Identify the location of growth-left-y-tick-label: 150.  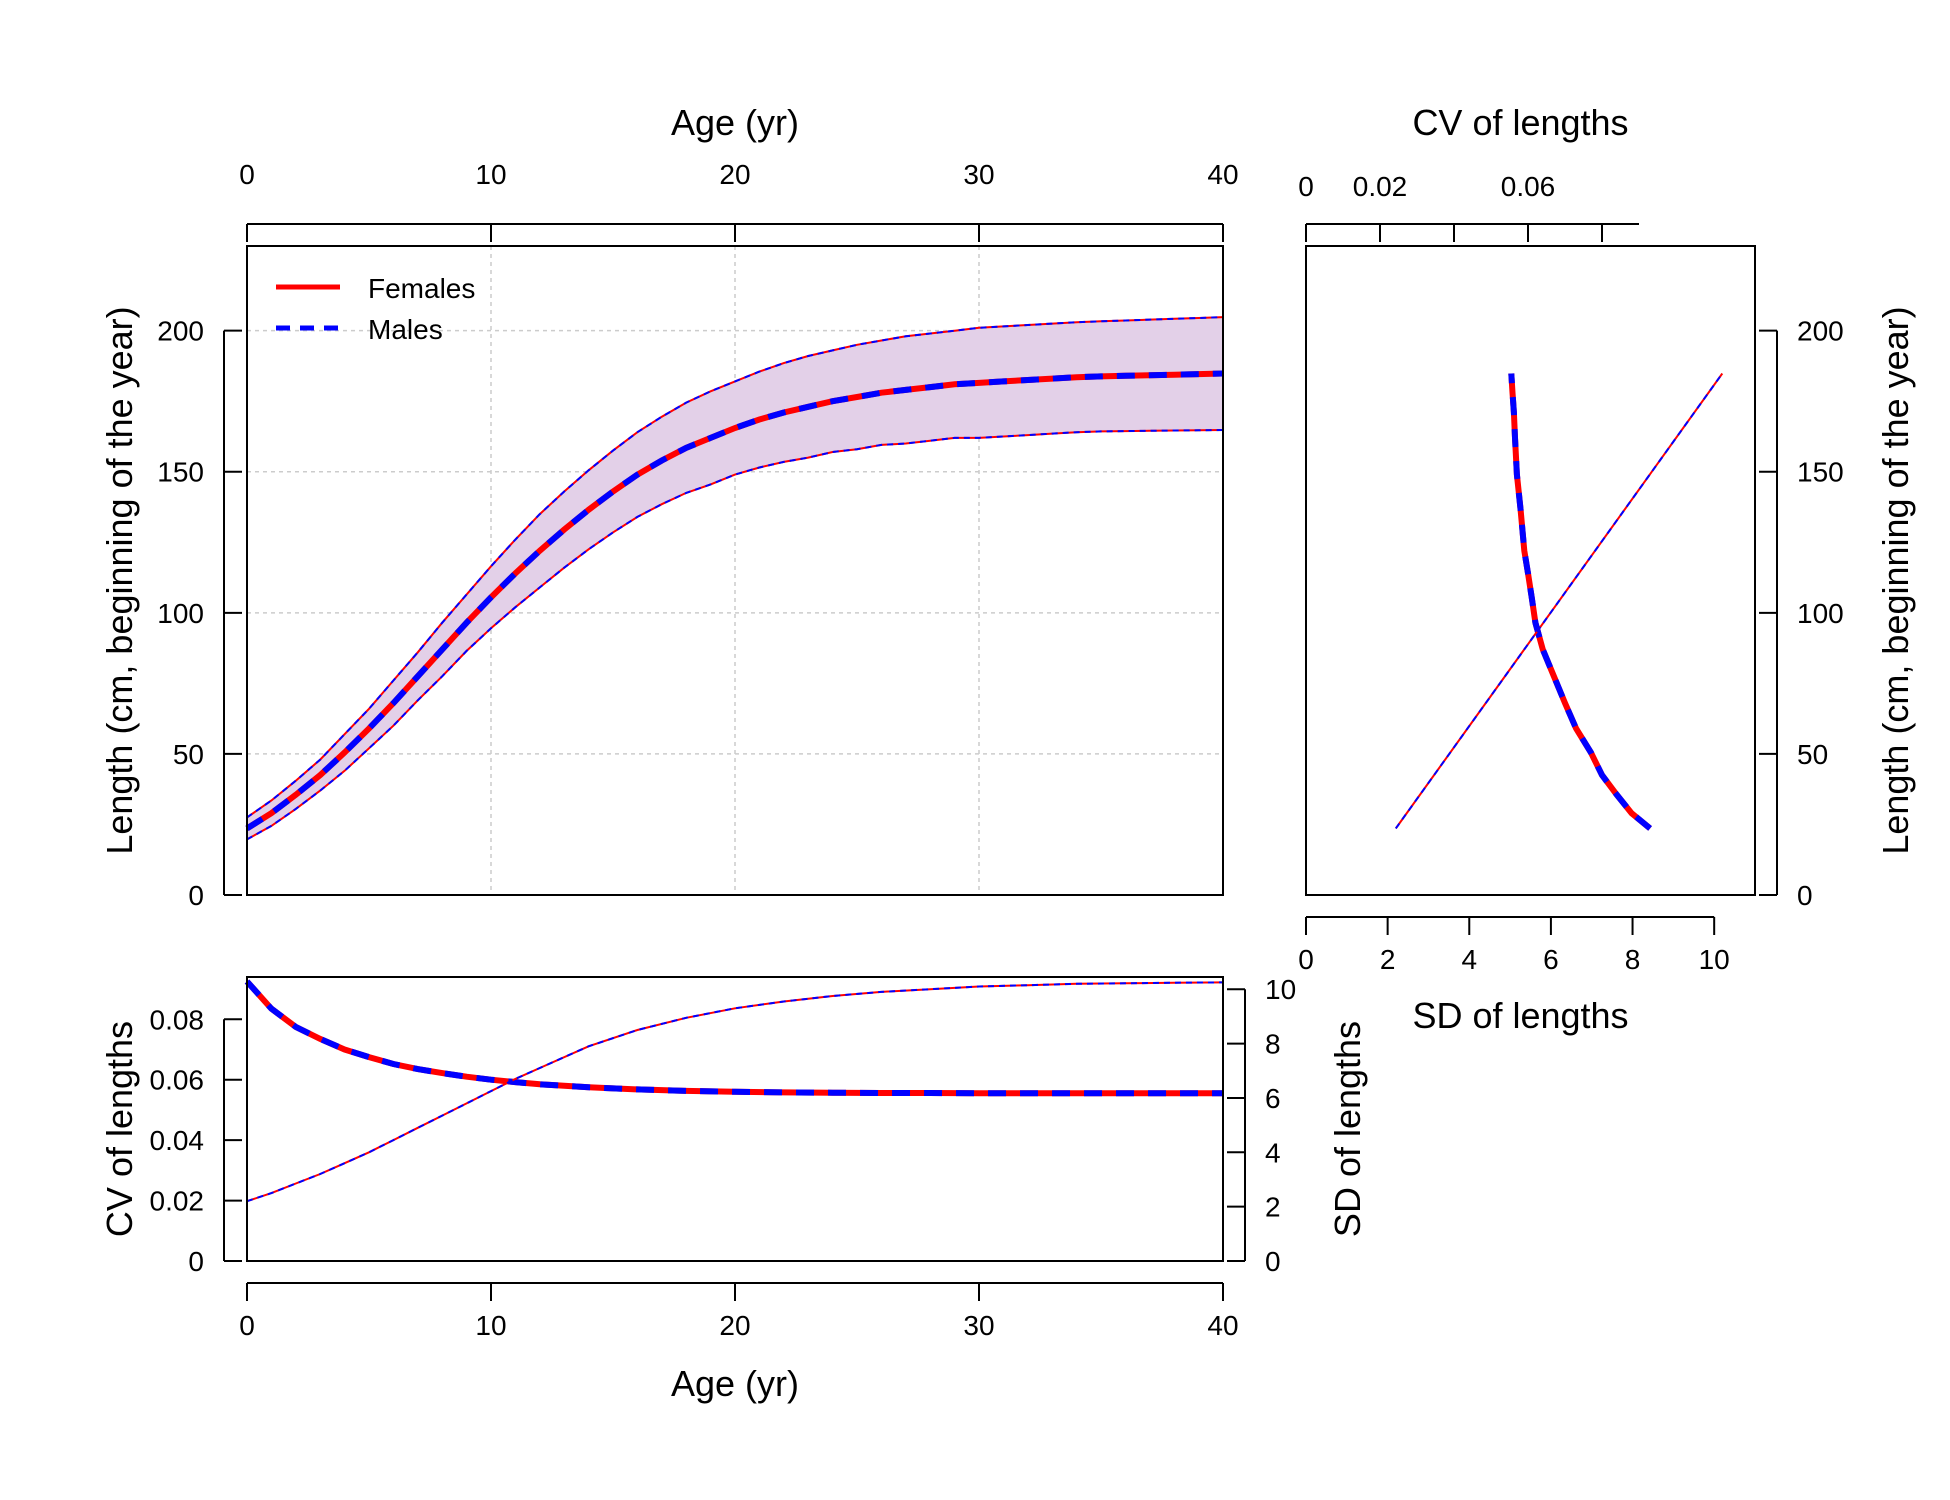
(180, 472).